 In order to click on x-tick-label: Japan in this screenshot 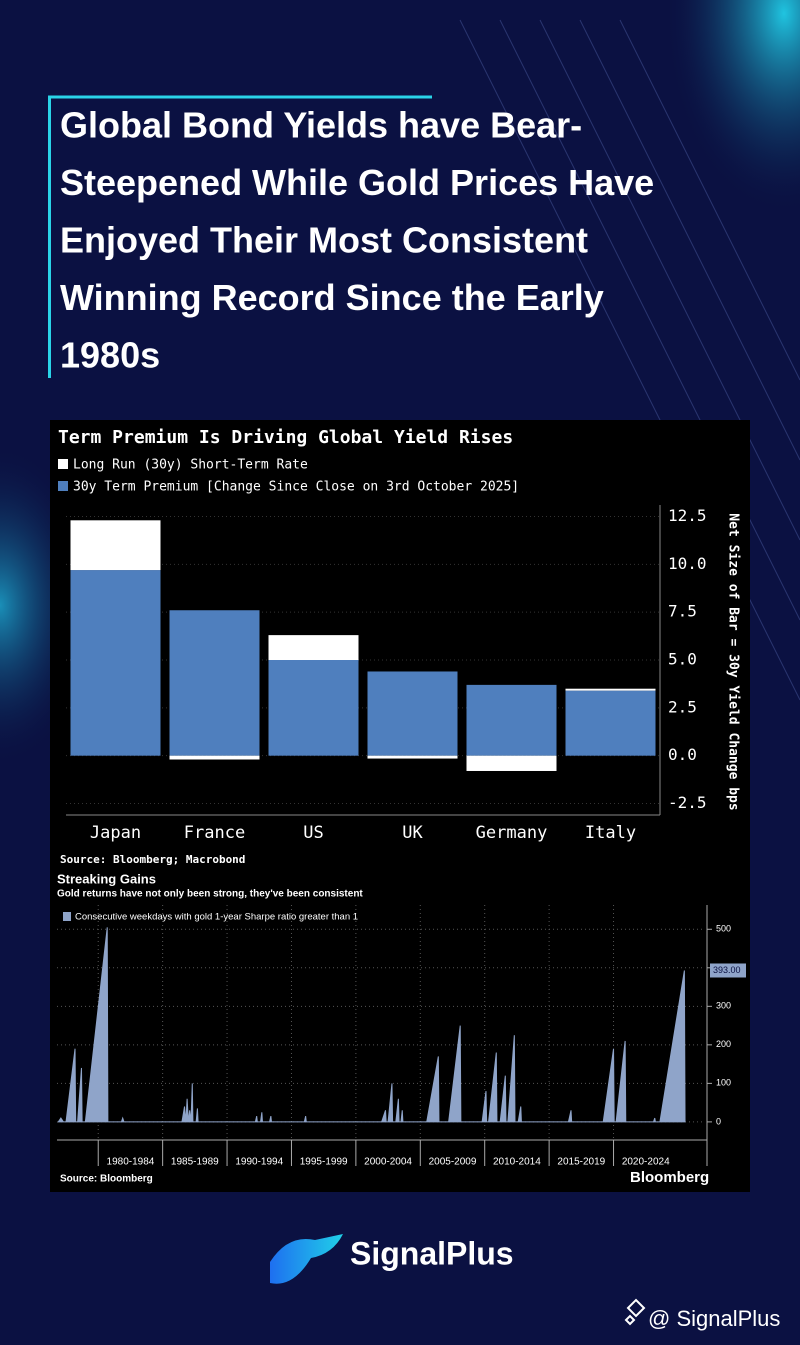, I will do `click(115, 833)`.